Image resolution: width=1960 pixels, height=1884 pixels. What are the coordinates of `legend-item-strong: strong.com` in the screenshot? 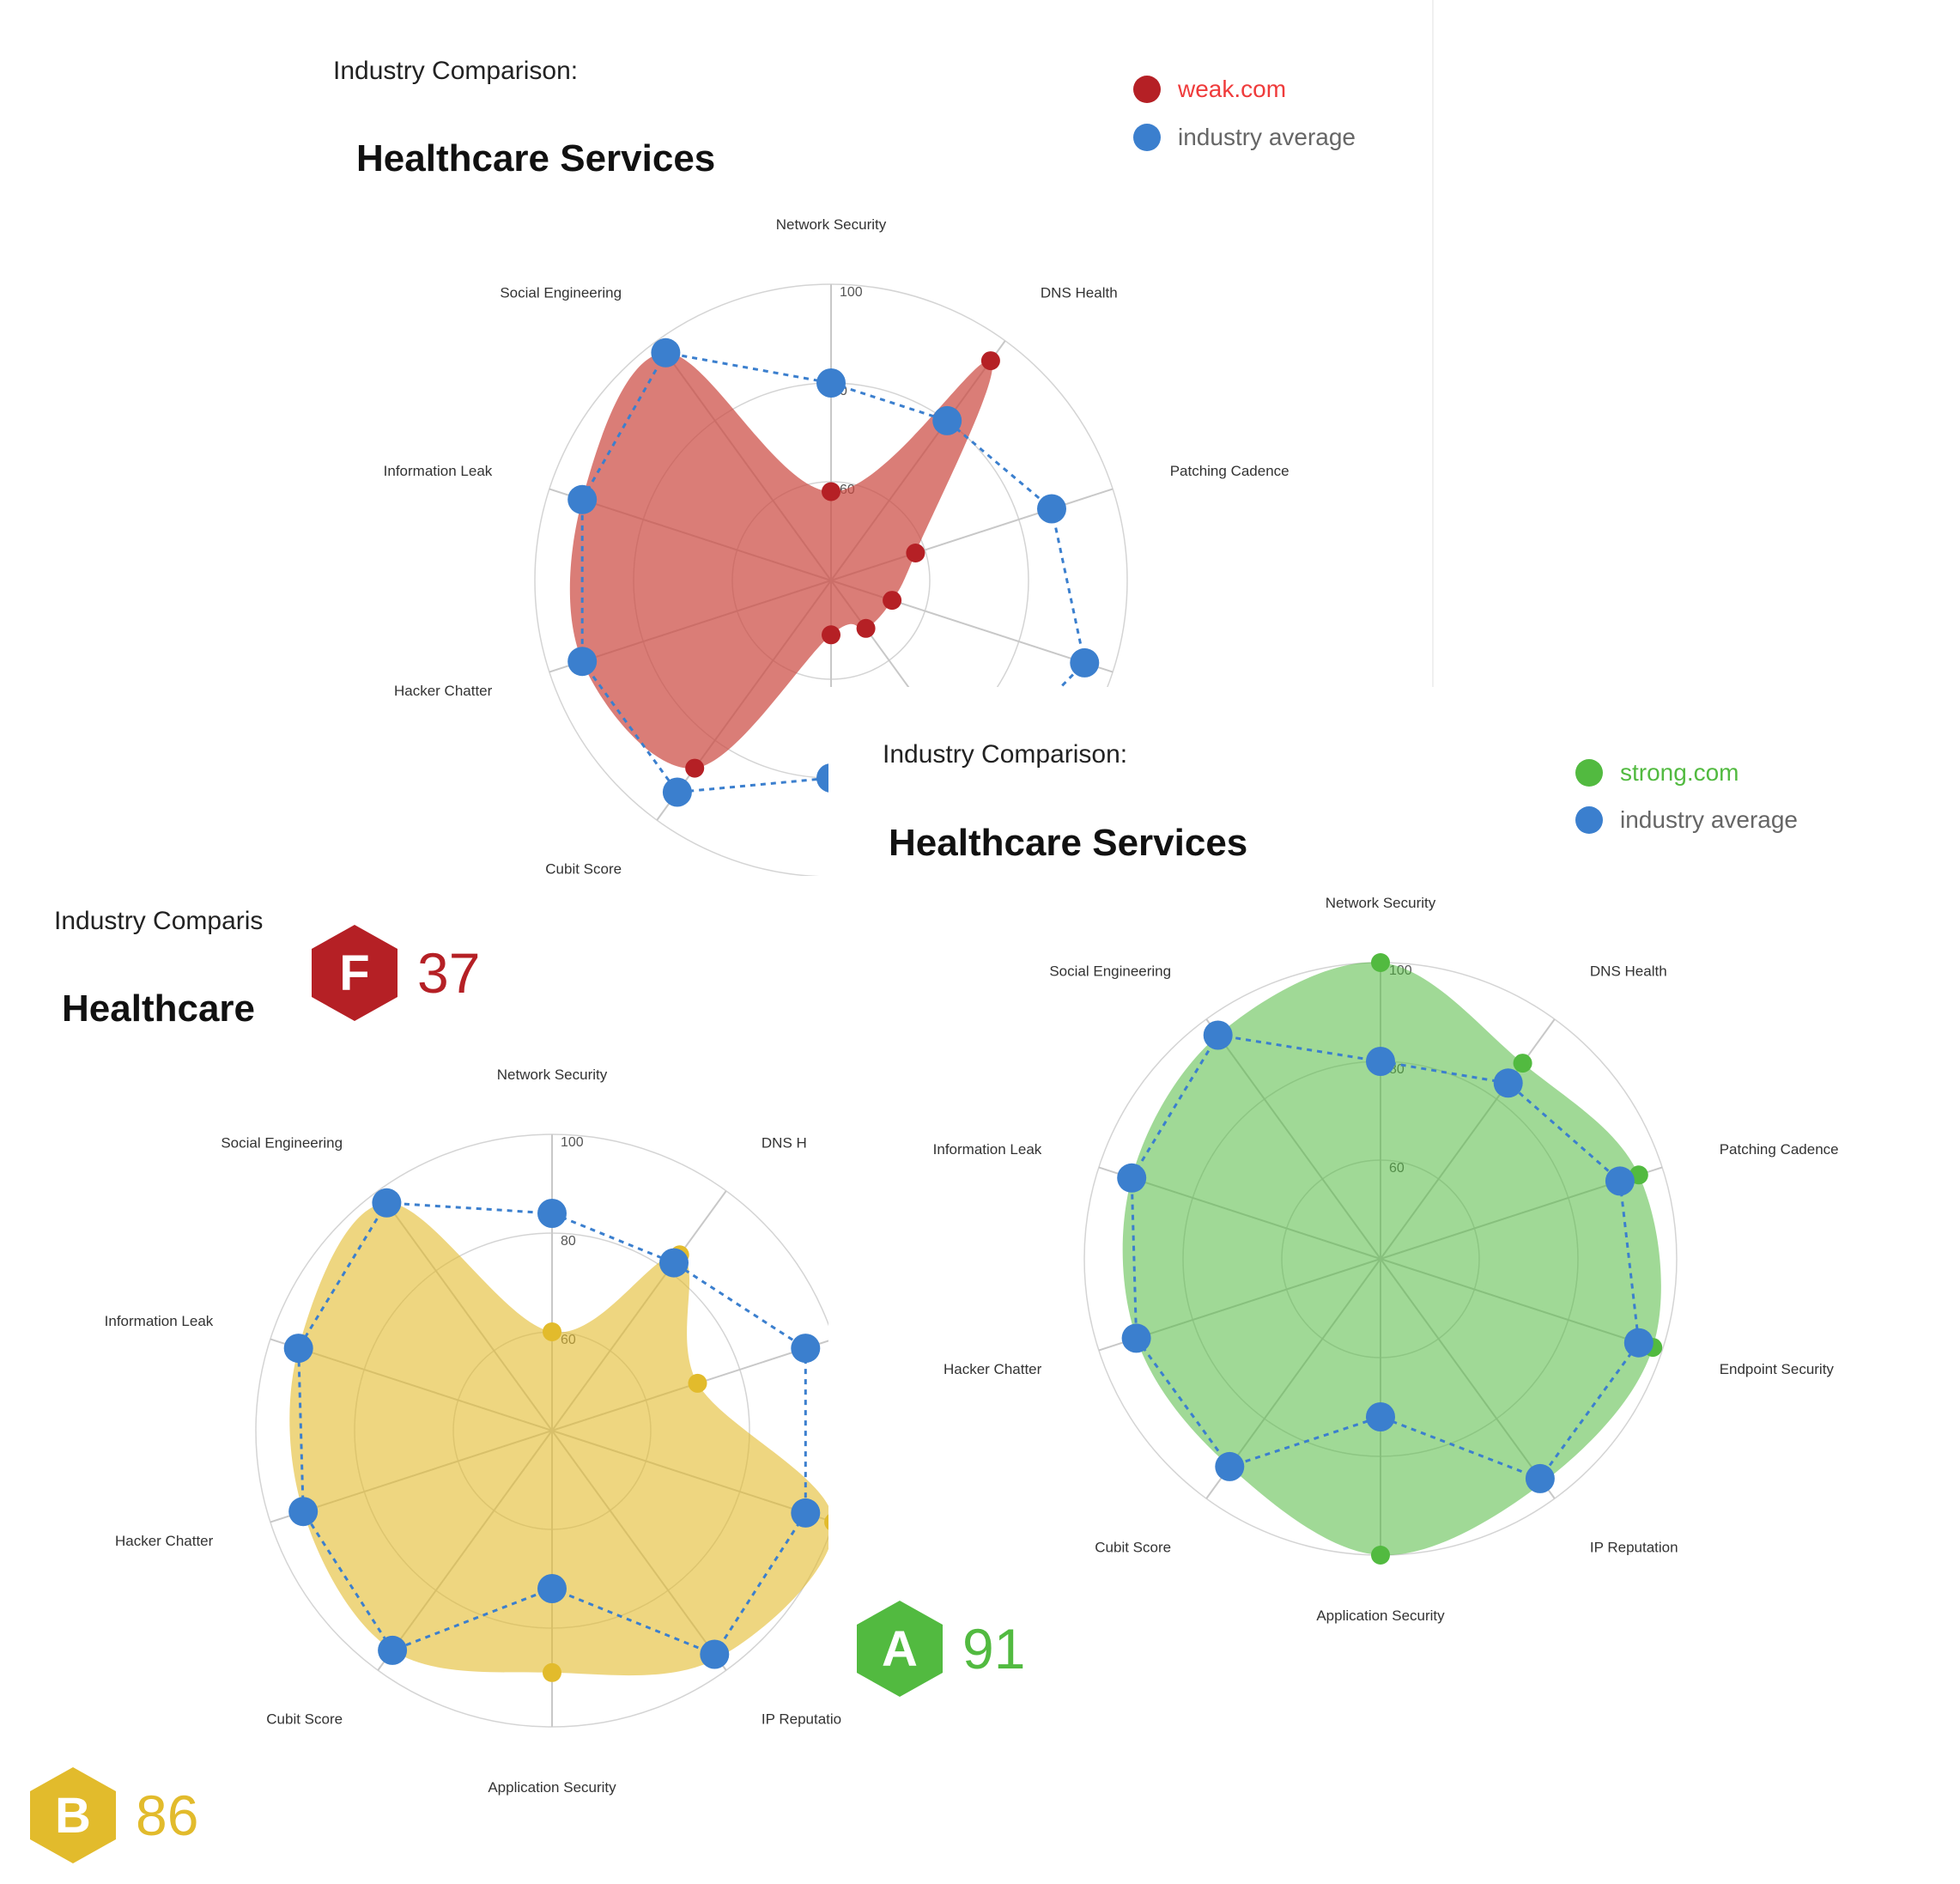 It's located at (1657, 773).